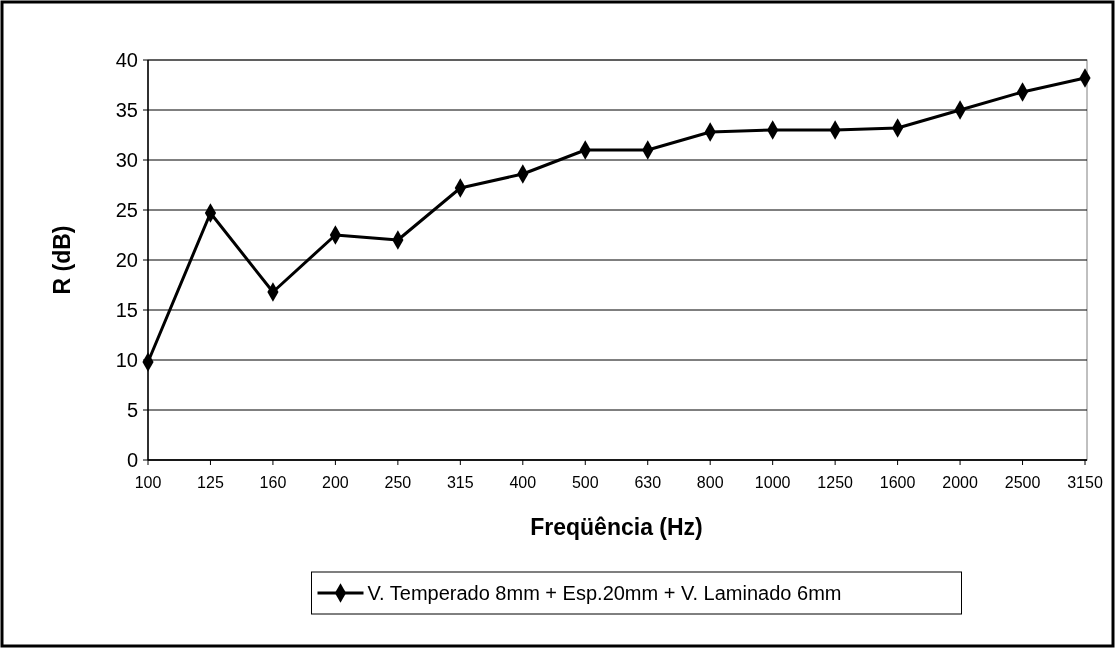 This screenshot has width=1115, height=648. What do you see at coordinates (126, 110) in the screenshot?
I see `y-tick-label: 35` at bounding box center [126, 110].